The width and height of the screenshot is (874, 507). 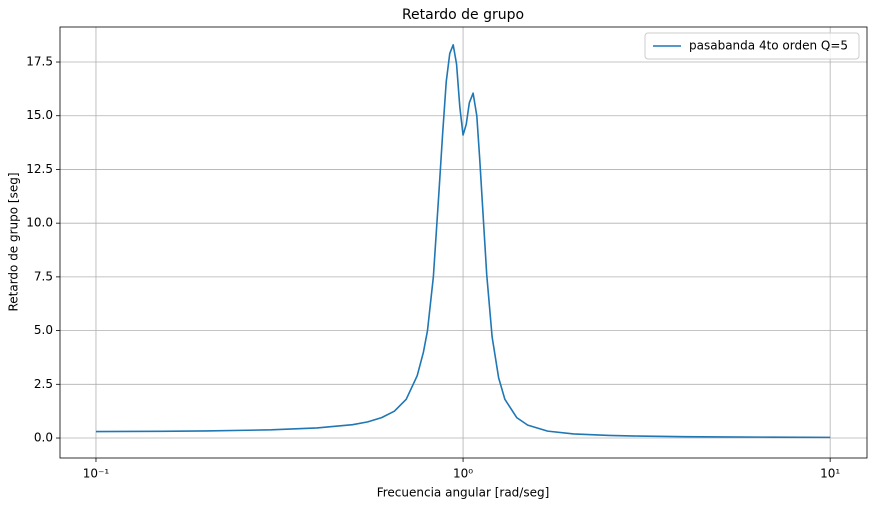 I want to click on chart-title: Retardo de grupo, so click(x=463, y=15).